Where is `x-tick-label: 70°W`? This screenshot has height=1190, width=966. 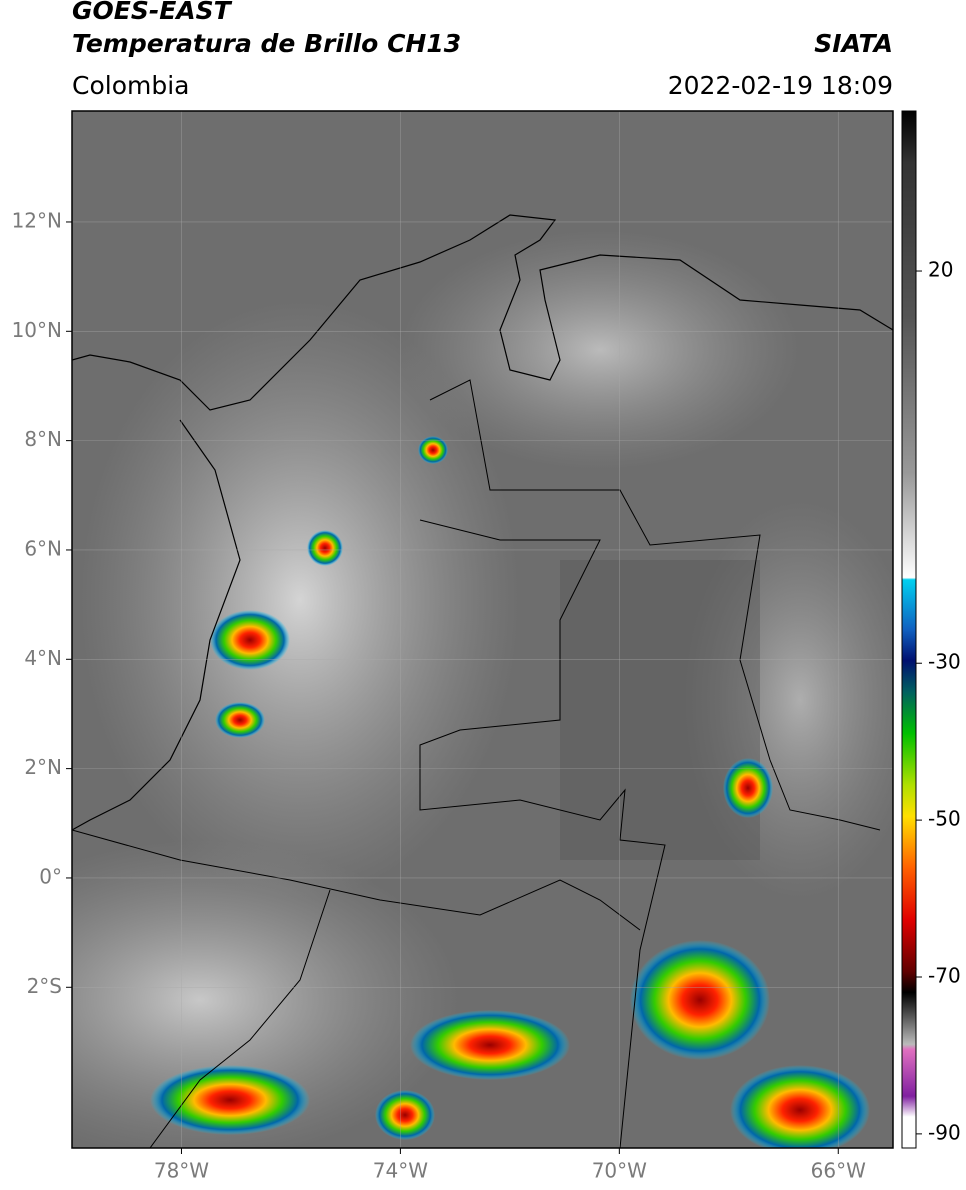 x-tick-label: 70°W is located at coordinates (619, 1171).